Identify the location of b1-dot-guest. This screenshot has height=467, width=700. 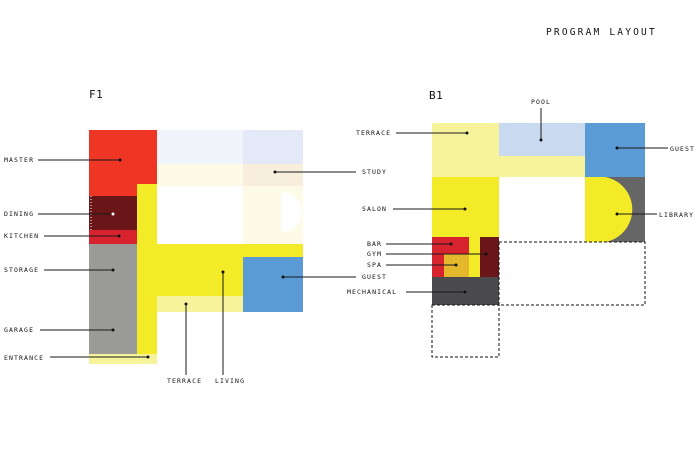
(617, 148).